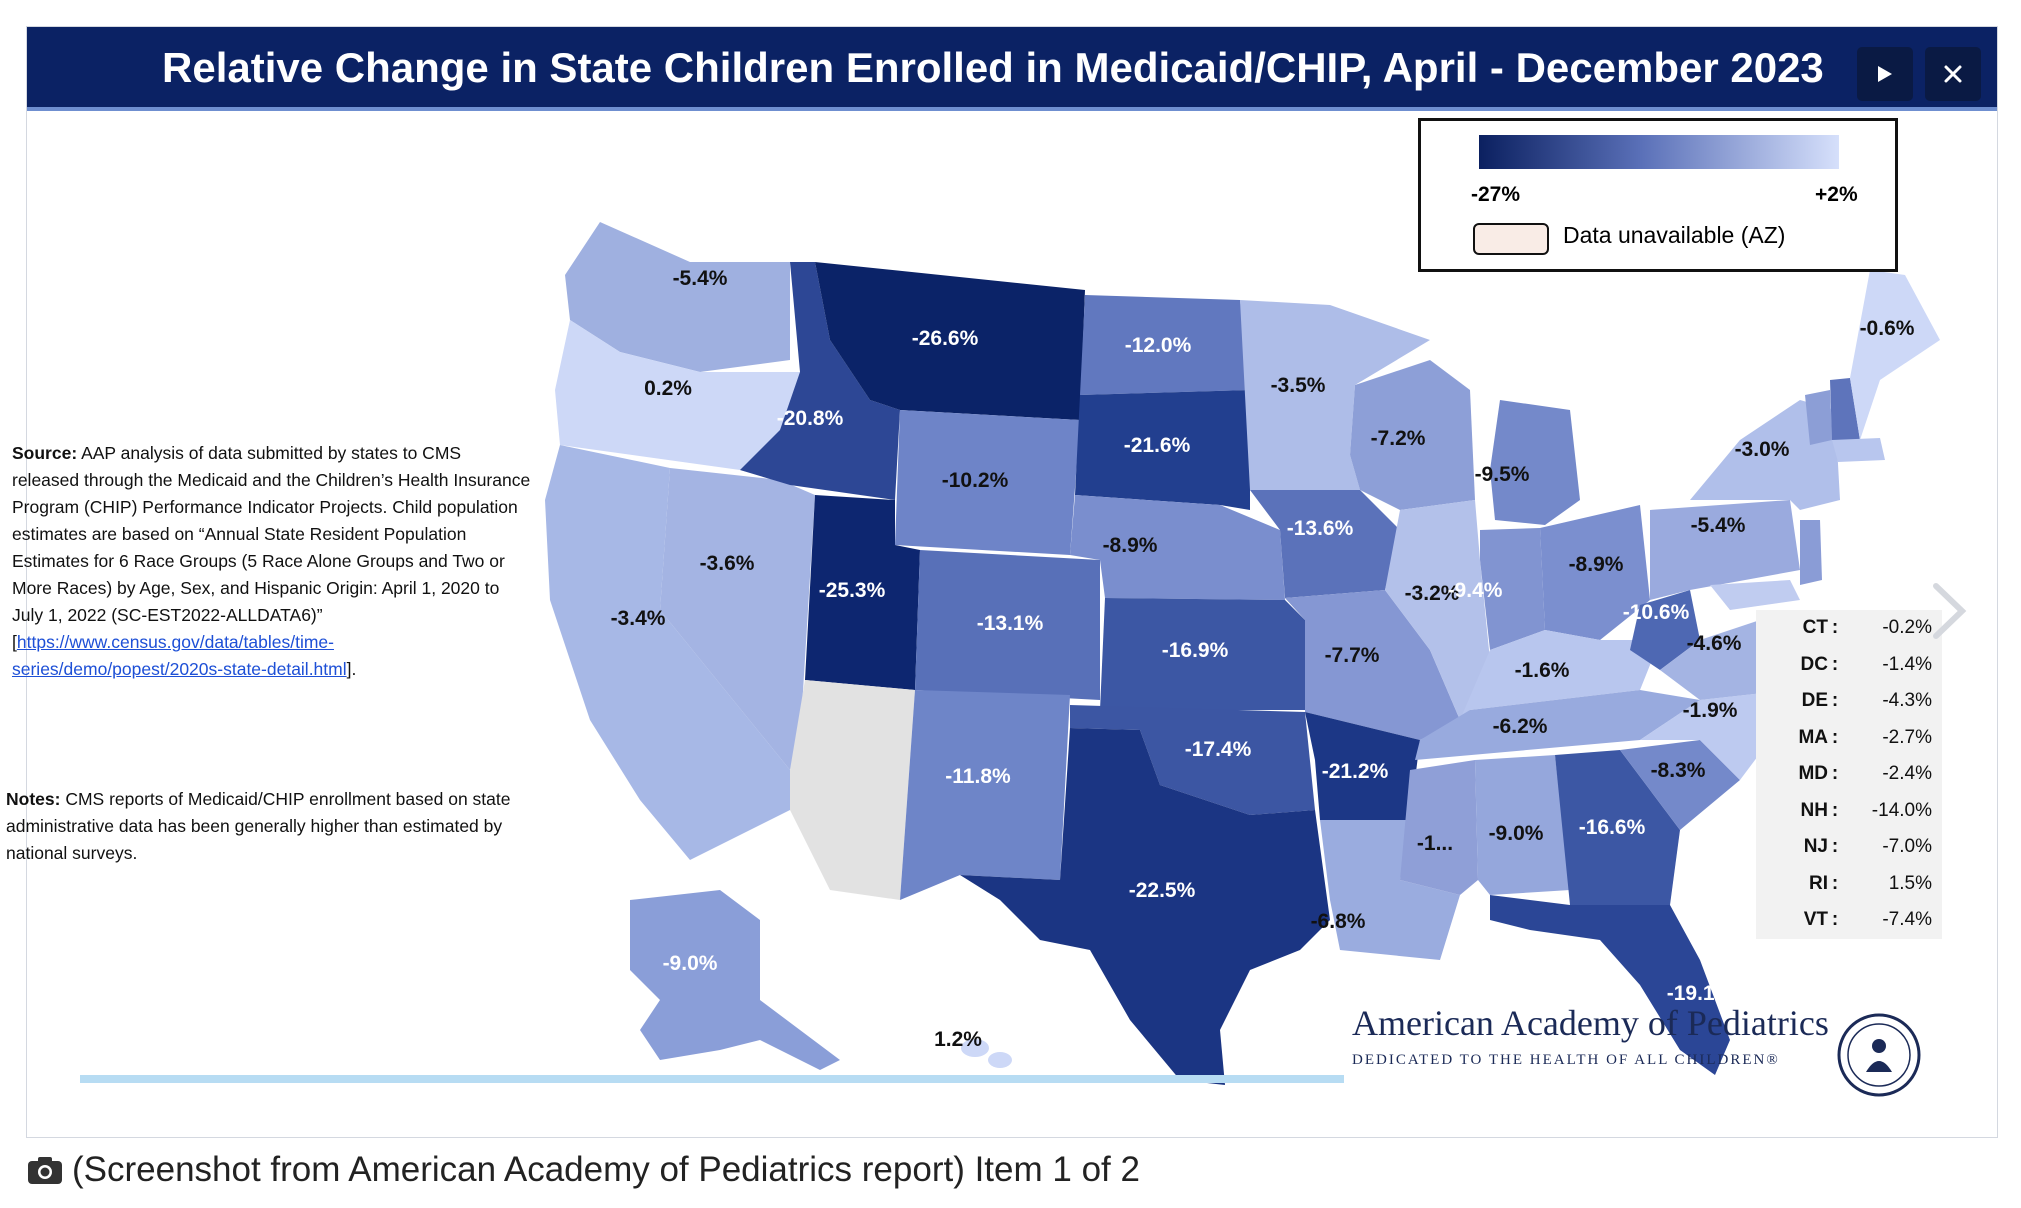 The image size is (2021, 1208). What do you see at coordinates (45, 453) in the screenshot?
I see `source-lead: Source:` at bounding box center [45, 453].